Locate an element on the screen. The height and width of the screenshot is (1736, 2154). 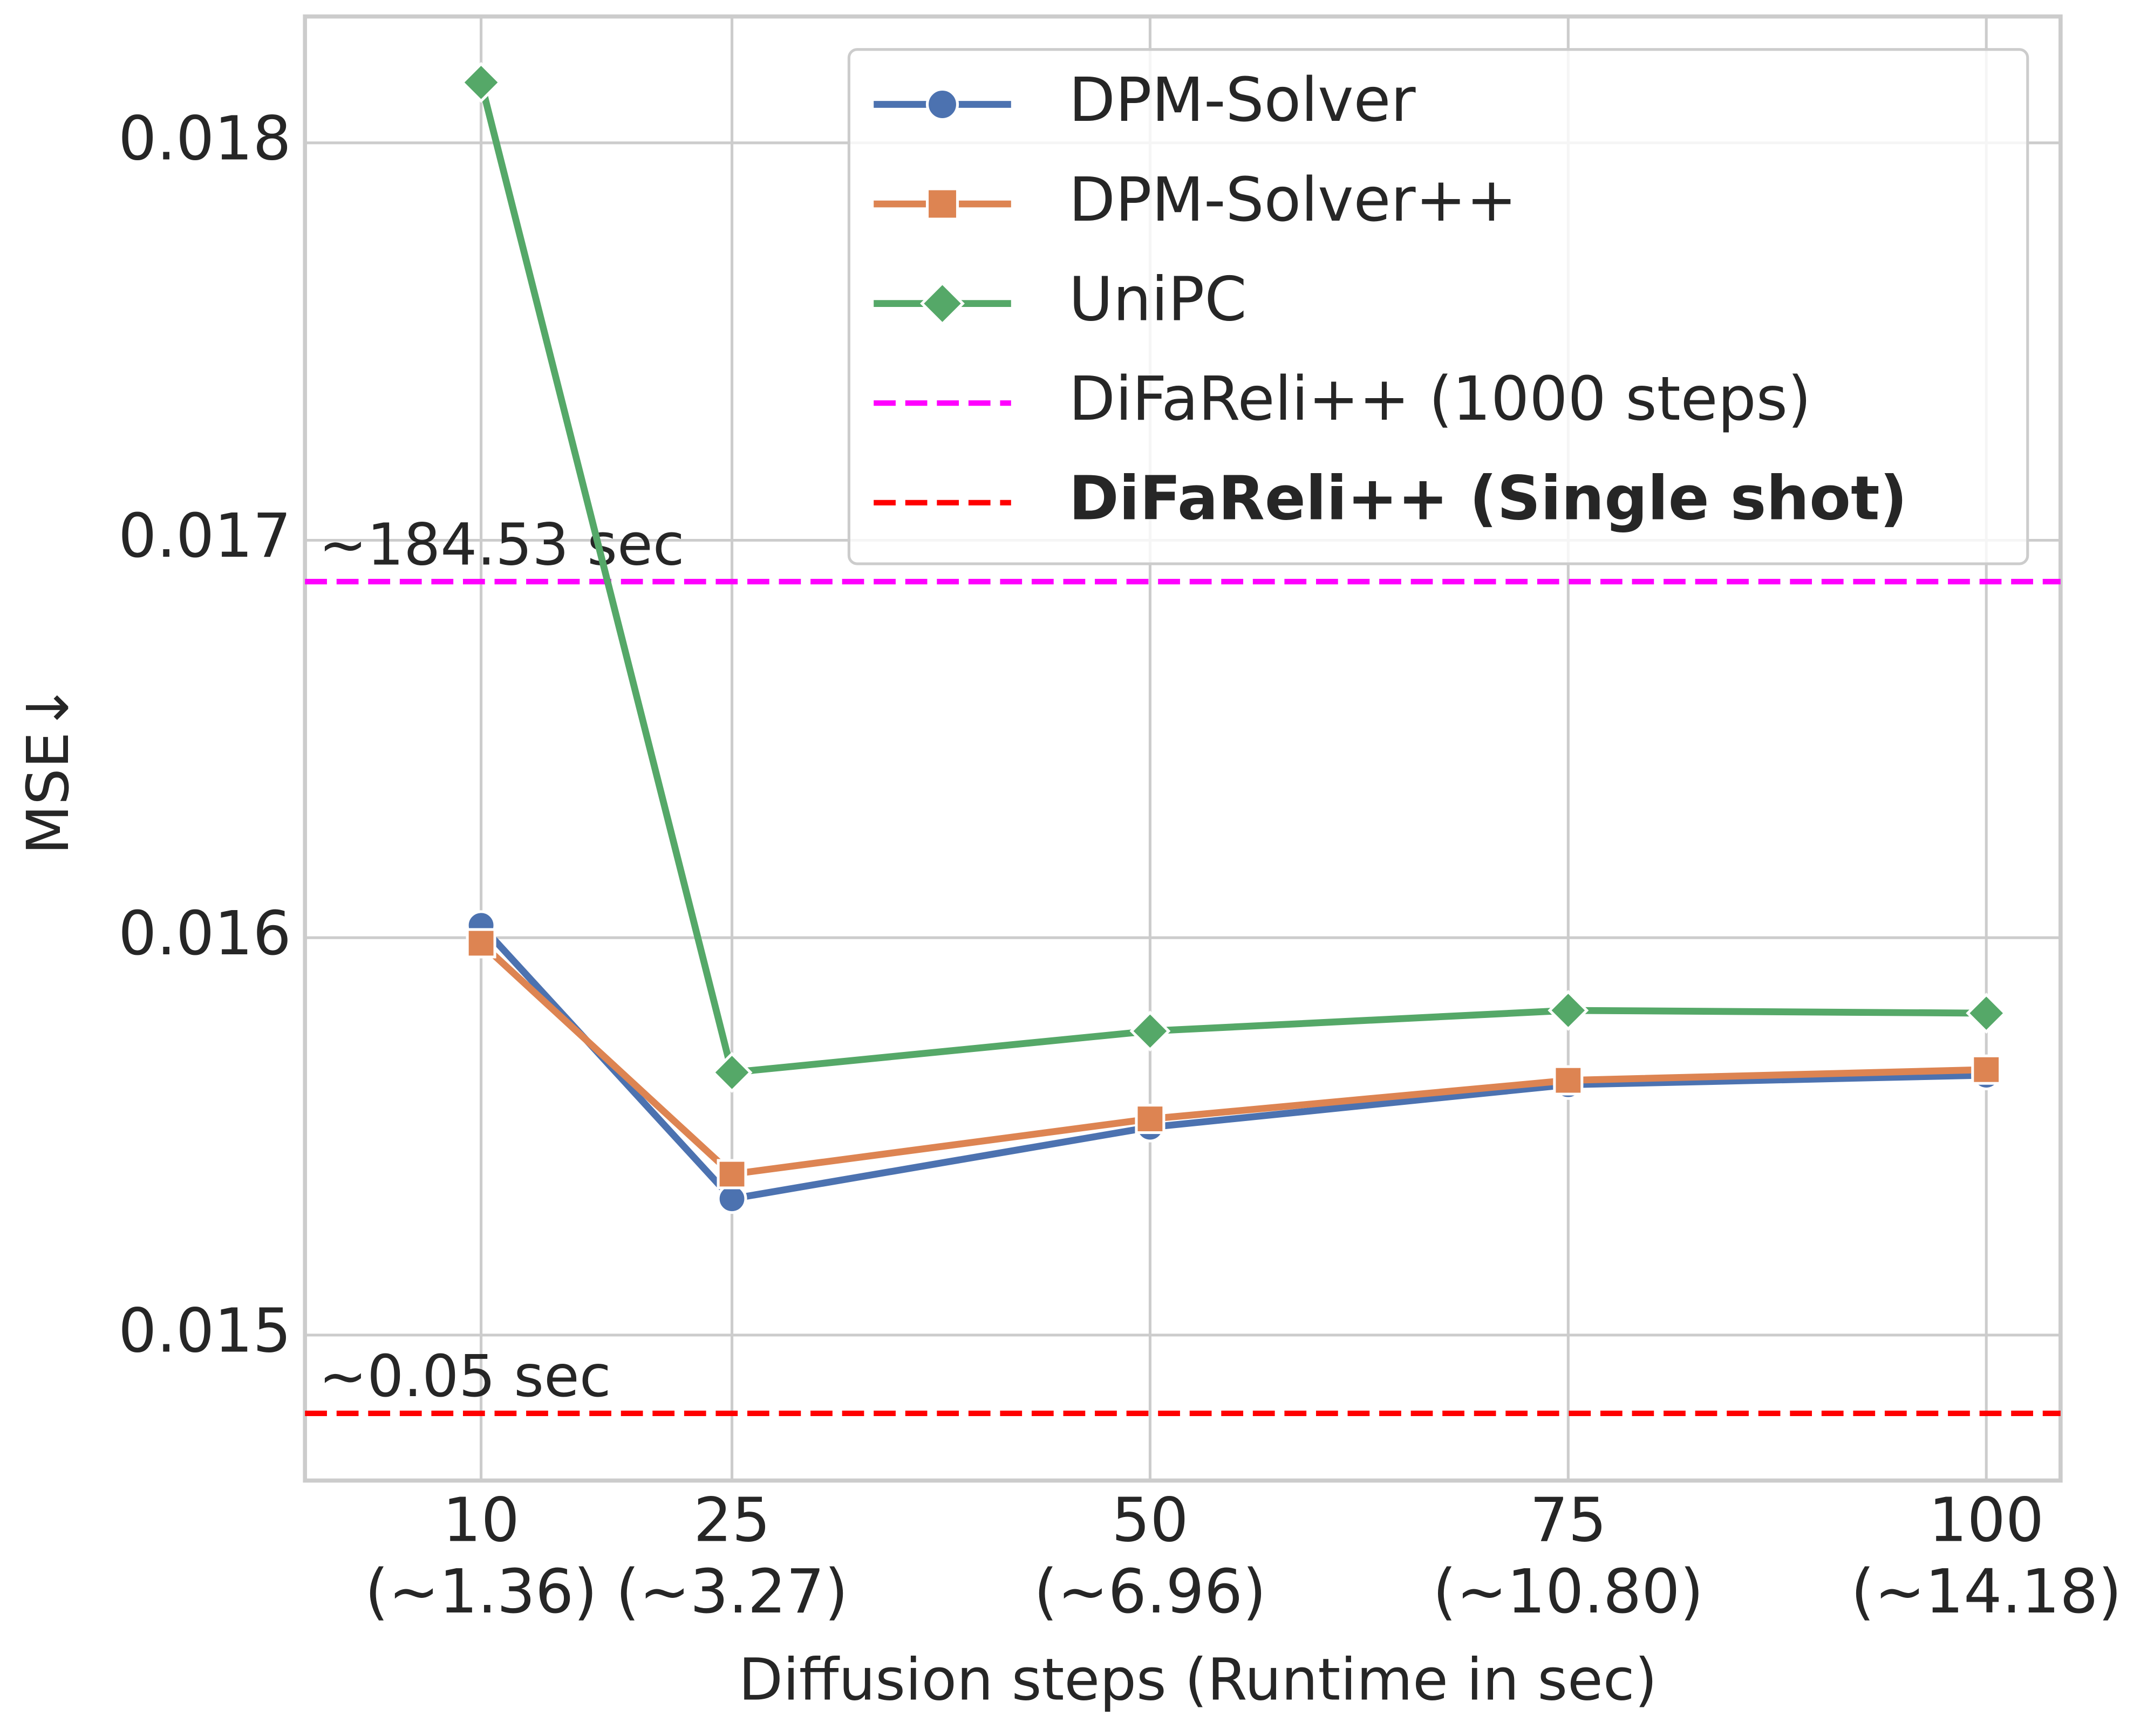
x-tick-sublabel: (~3.27) is located at coordinates (732, 1592).